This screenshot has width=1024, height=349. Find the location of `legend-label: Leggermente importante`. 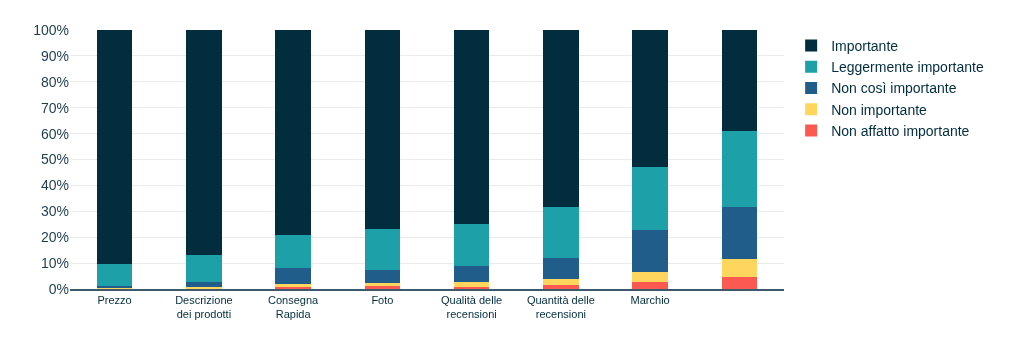

legend-label: Leggermente importante is located at coordinates (907, 67).